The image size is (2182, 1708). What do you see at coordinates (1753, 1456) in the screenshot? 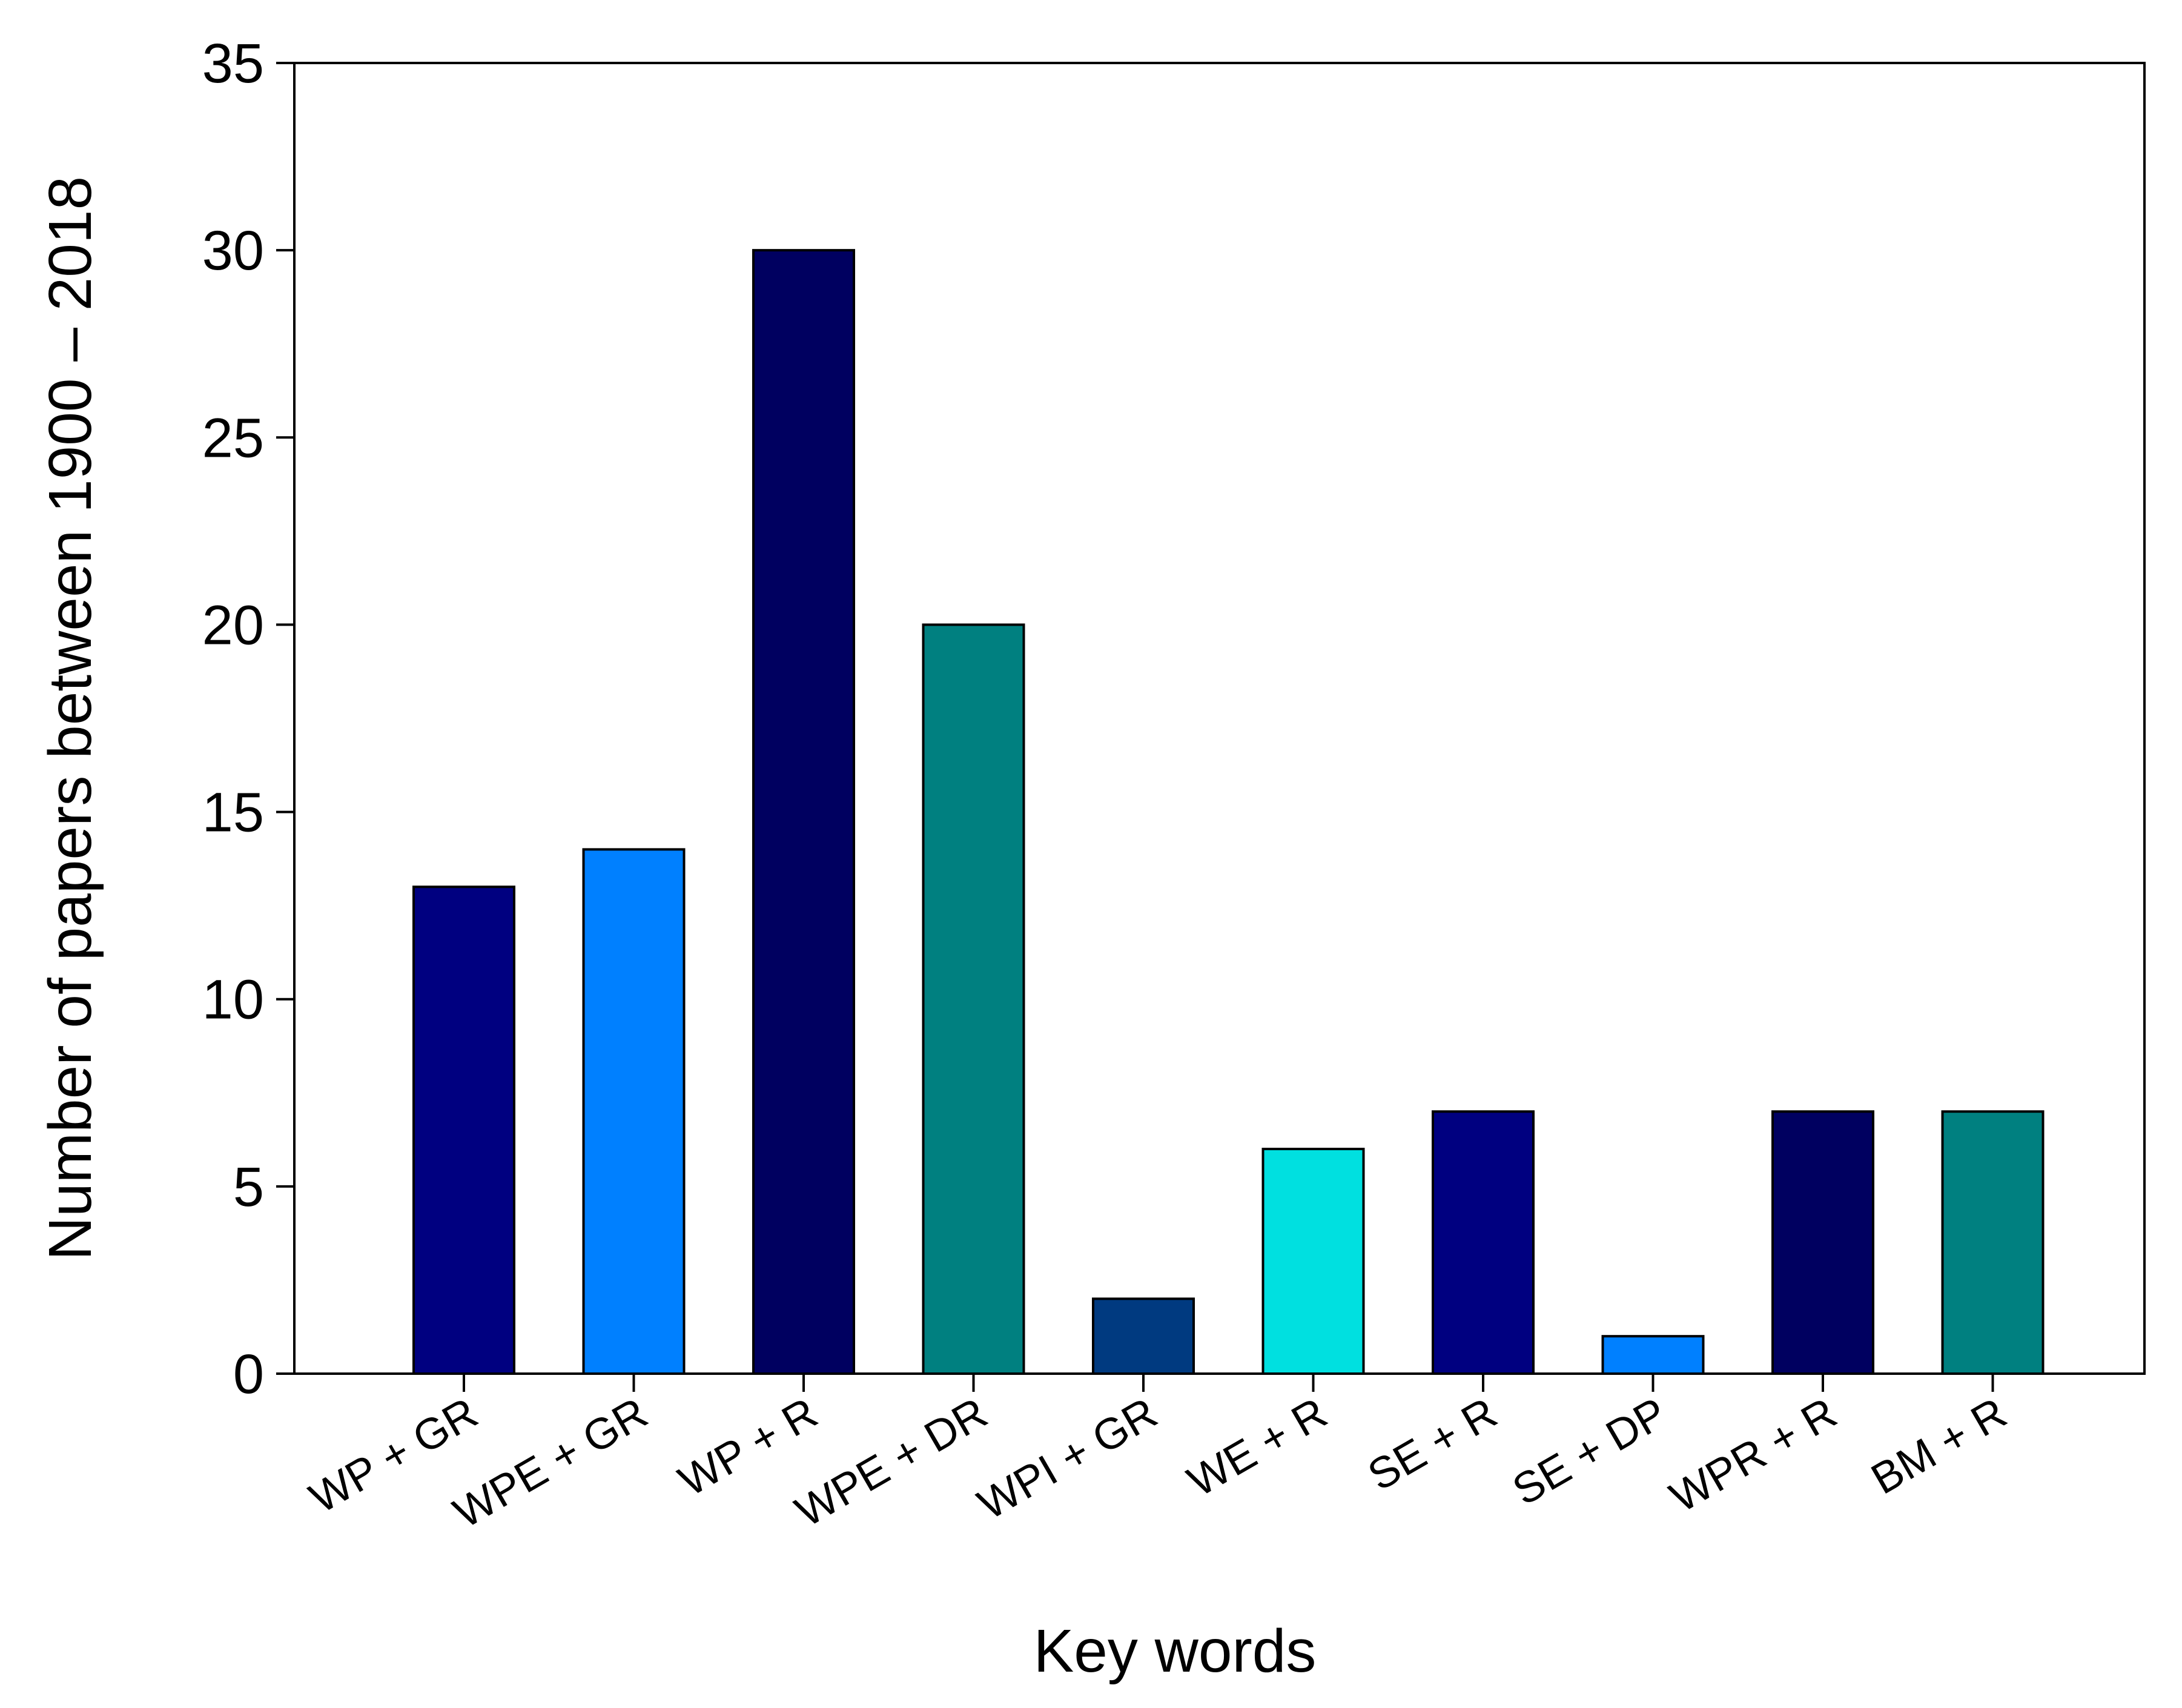
I see `x-tick-label-8: WPR + R` at bounding box center [1753, 1456].